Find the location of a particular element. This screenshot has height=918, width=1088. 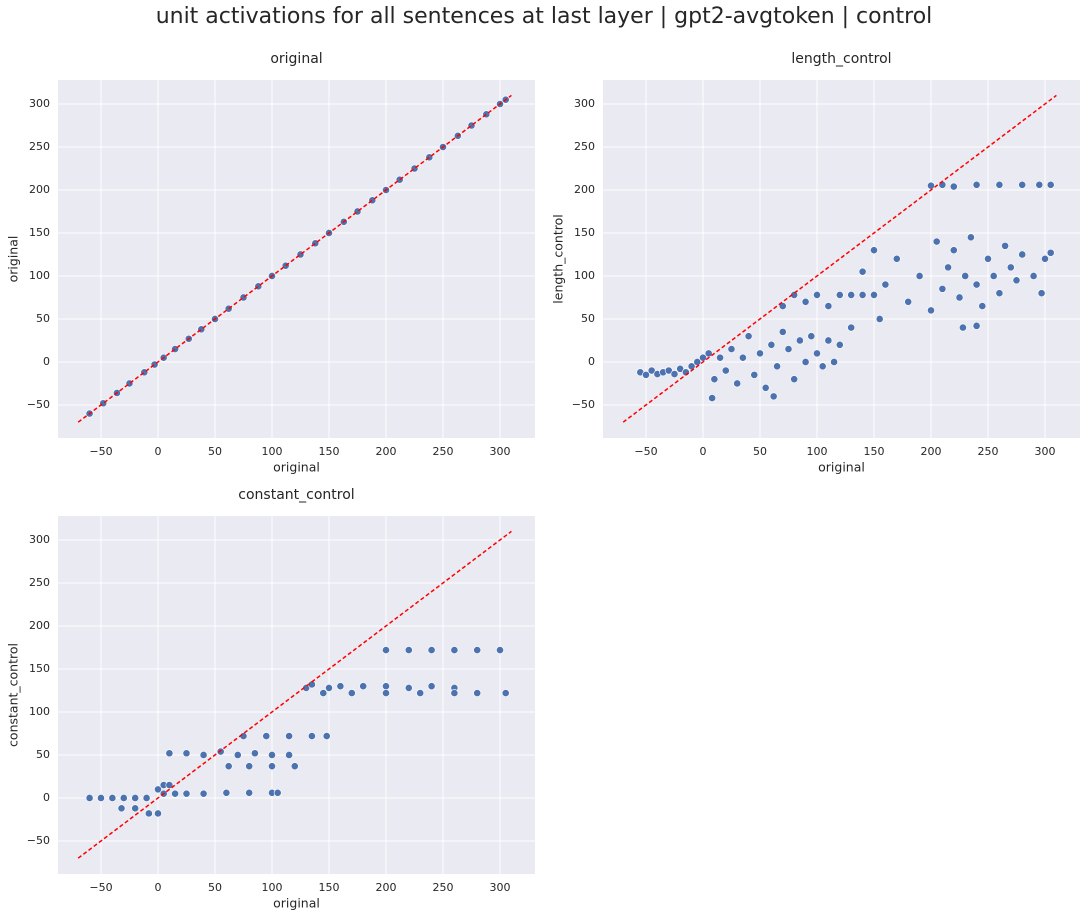

reference-line is located at coordinates (839, 258).